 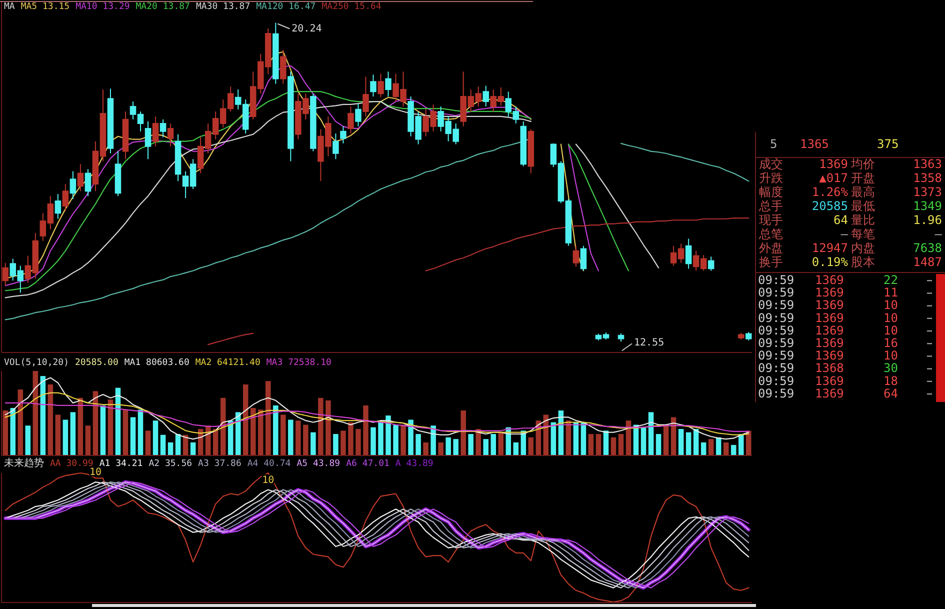 I want to click on text: 1.96, so click(x=927, y=220).